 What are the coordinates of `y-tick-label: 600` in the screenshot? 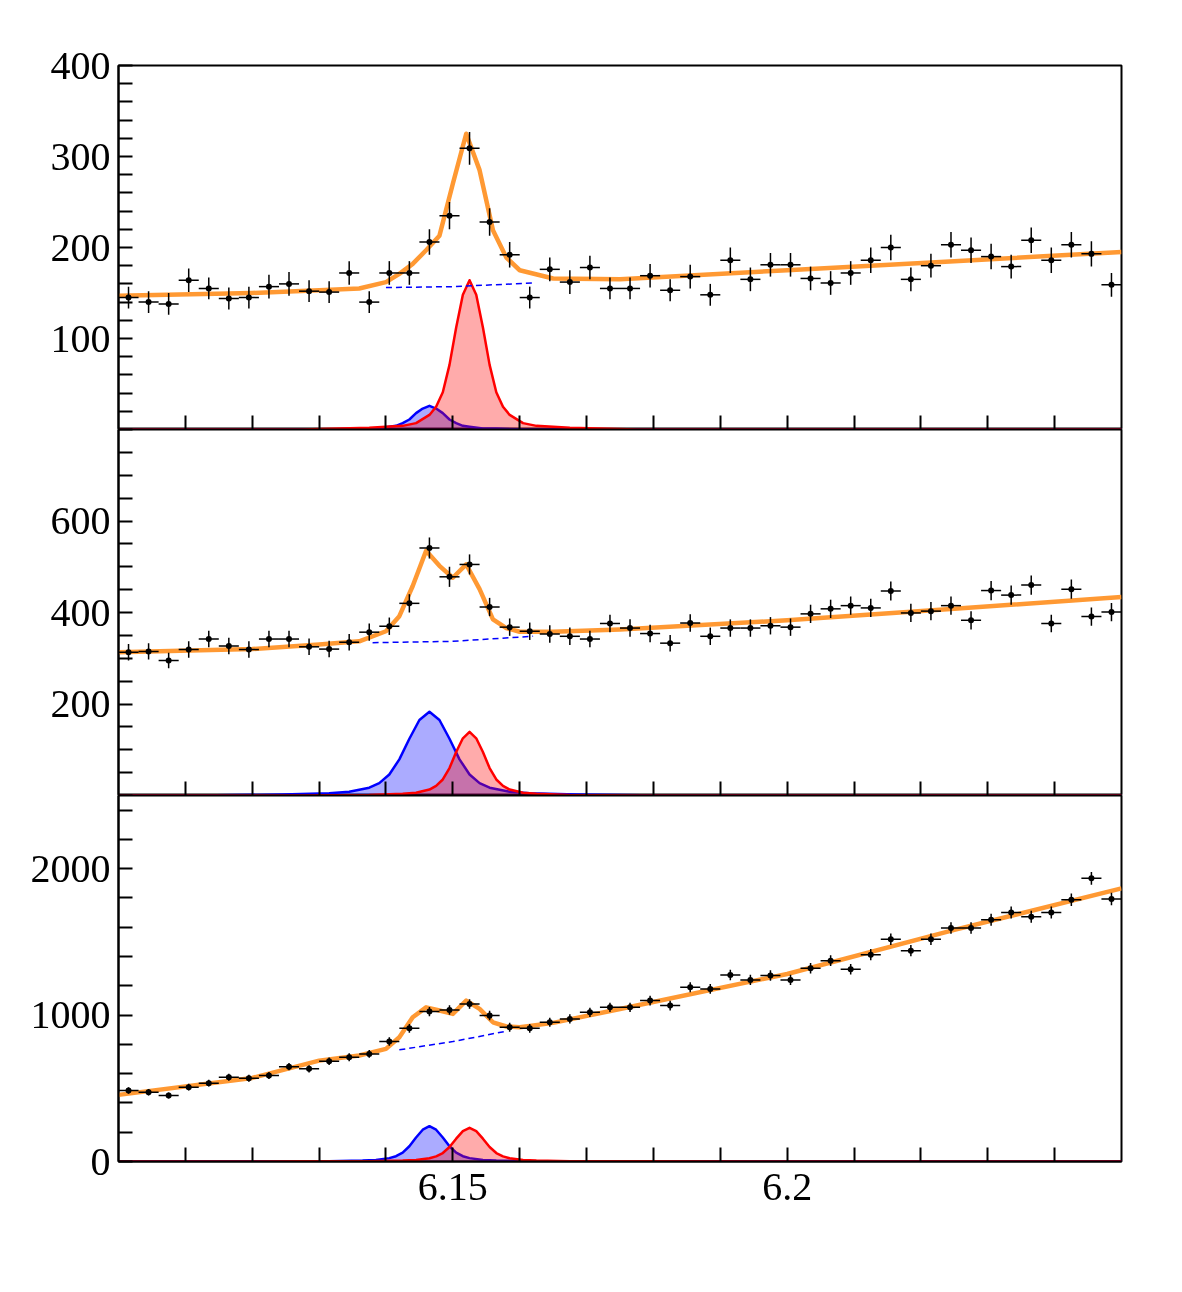 It's located at (80, 520).